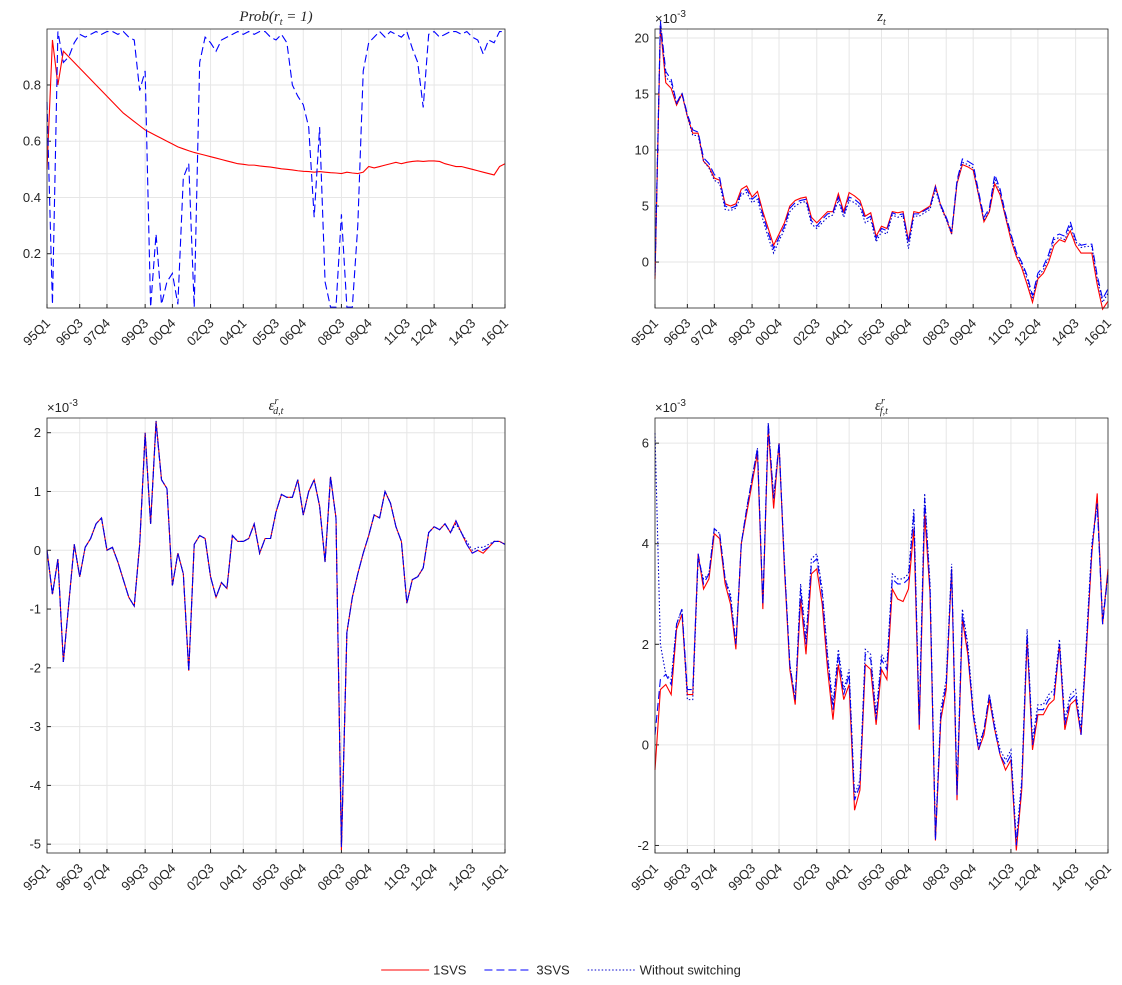 The height and width of the screenshot is (985, 1122). I want to click on legend: 1SVS 3SVS Without switching, so click(561, 970).